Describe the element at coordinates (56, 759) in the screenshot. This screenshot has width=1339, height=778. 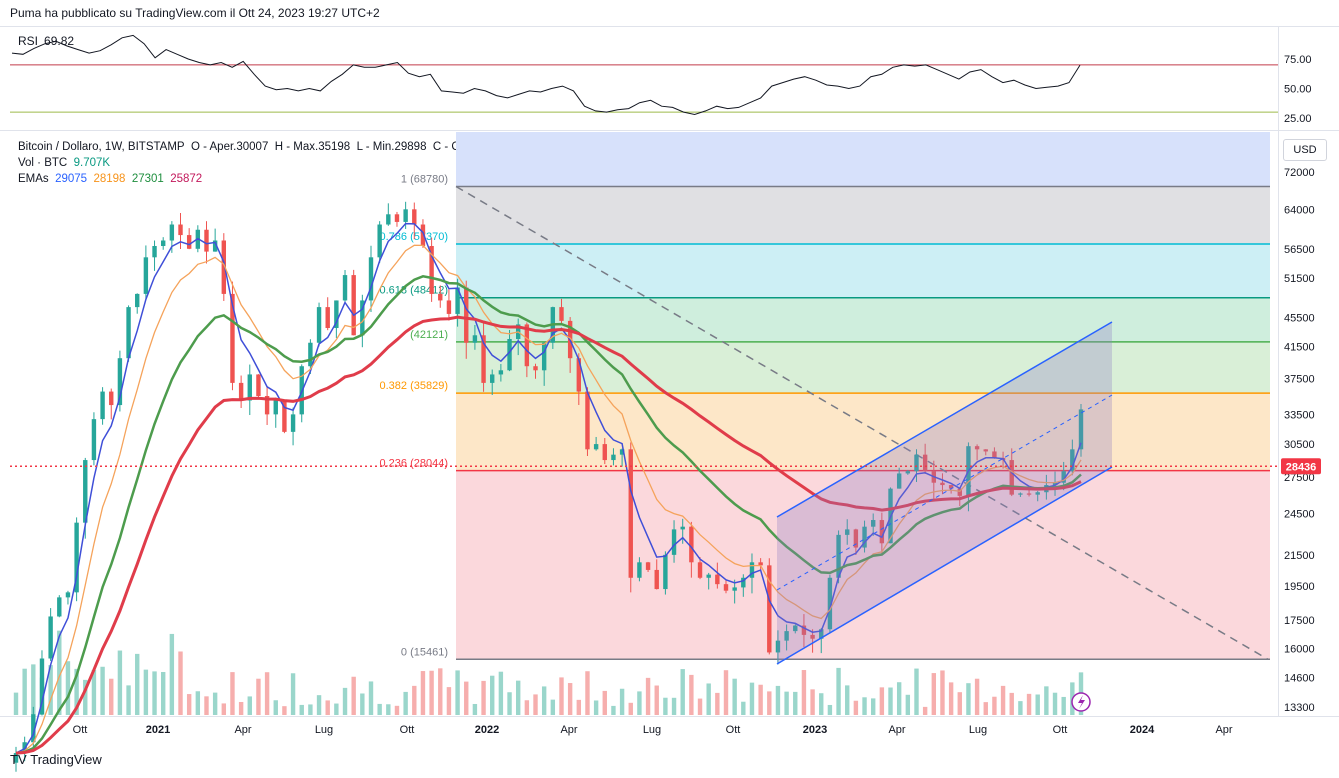
I see `tradingview-brand: TV TradingView` at that location.